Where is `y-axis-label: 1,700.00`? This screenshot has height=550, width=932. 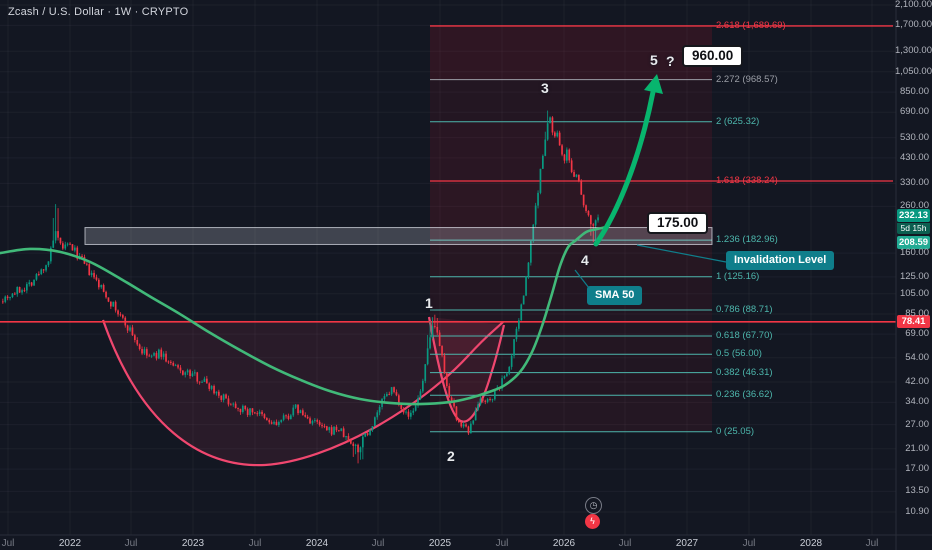
y-axis-label: 1,700.00 is located at coordinates (913, 25).